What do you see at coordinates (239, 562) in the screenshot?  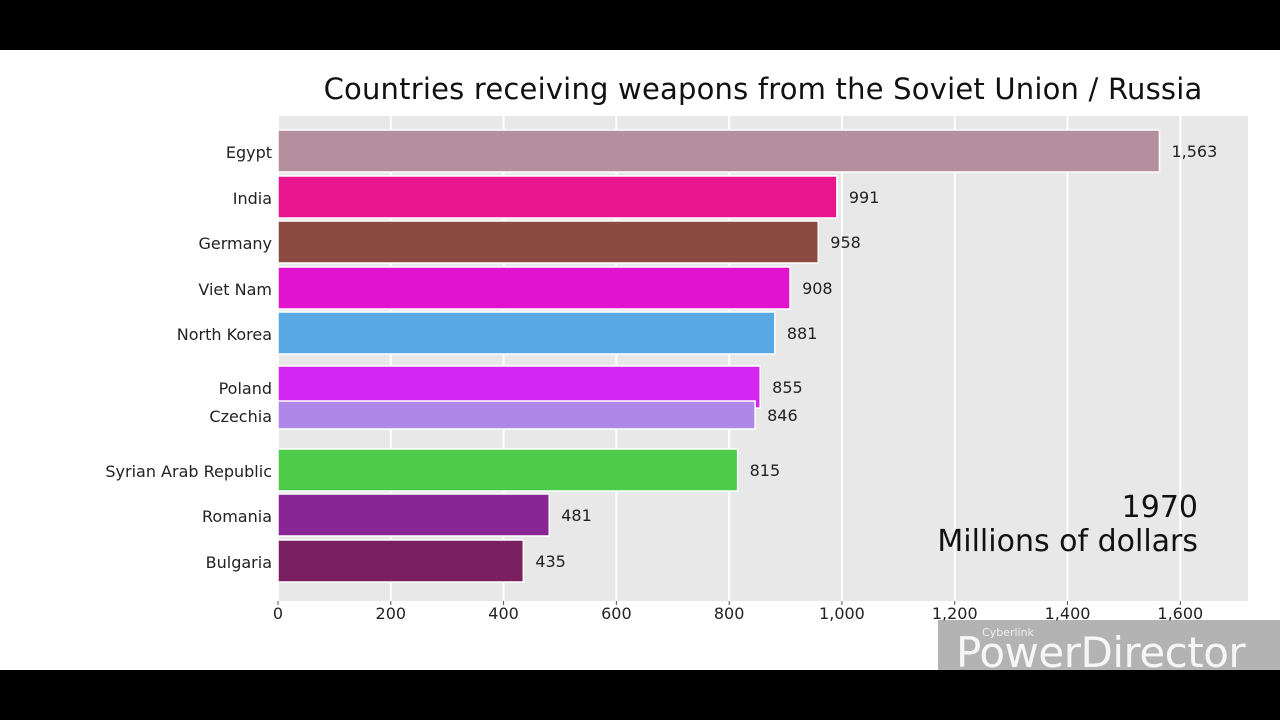 I see `category-label: Bulgaria` at bounding box center [239, 562].